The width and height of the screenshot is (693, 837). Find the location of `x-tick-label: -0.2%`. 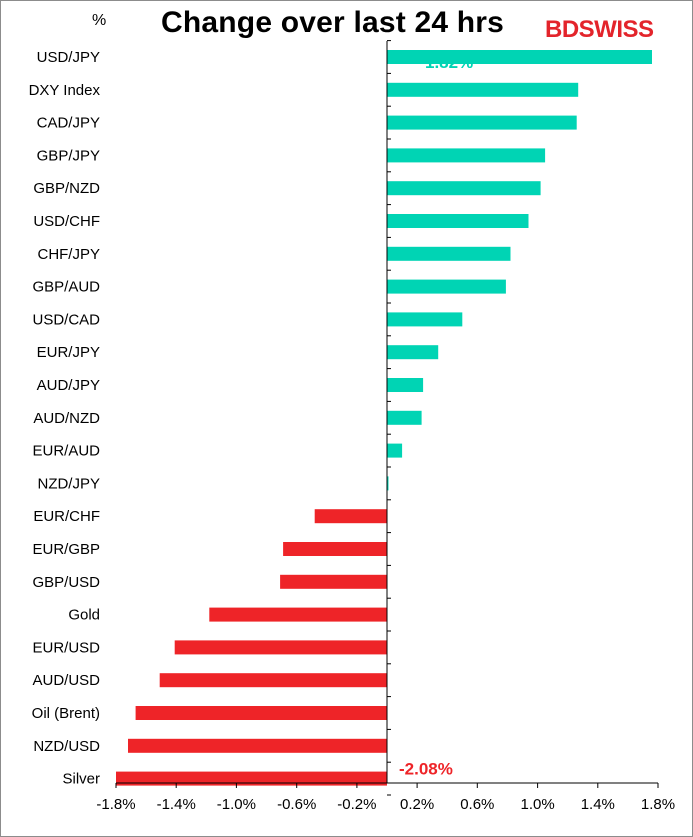

x-tick-label: -0.2% is located at coordinates (356, 804).